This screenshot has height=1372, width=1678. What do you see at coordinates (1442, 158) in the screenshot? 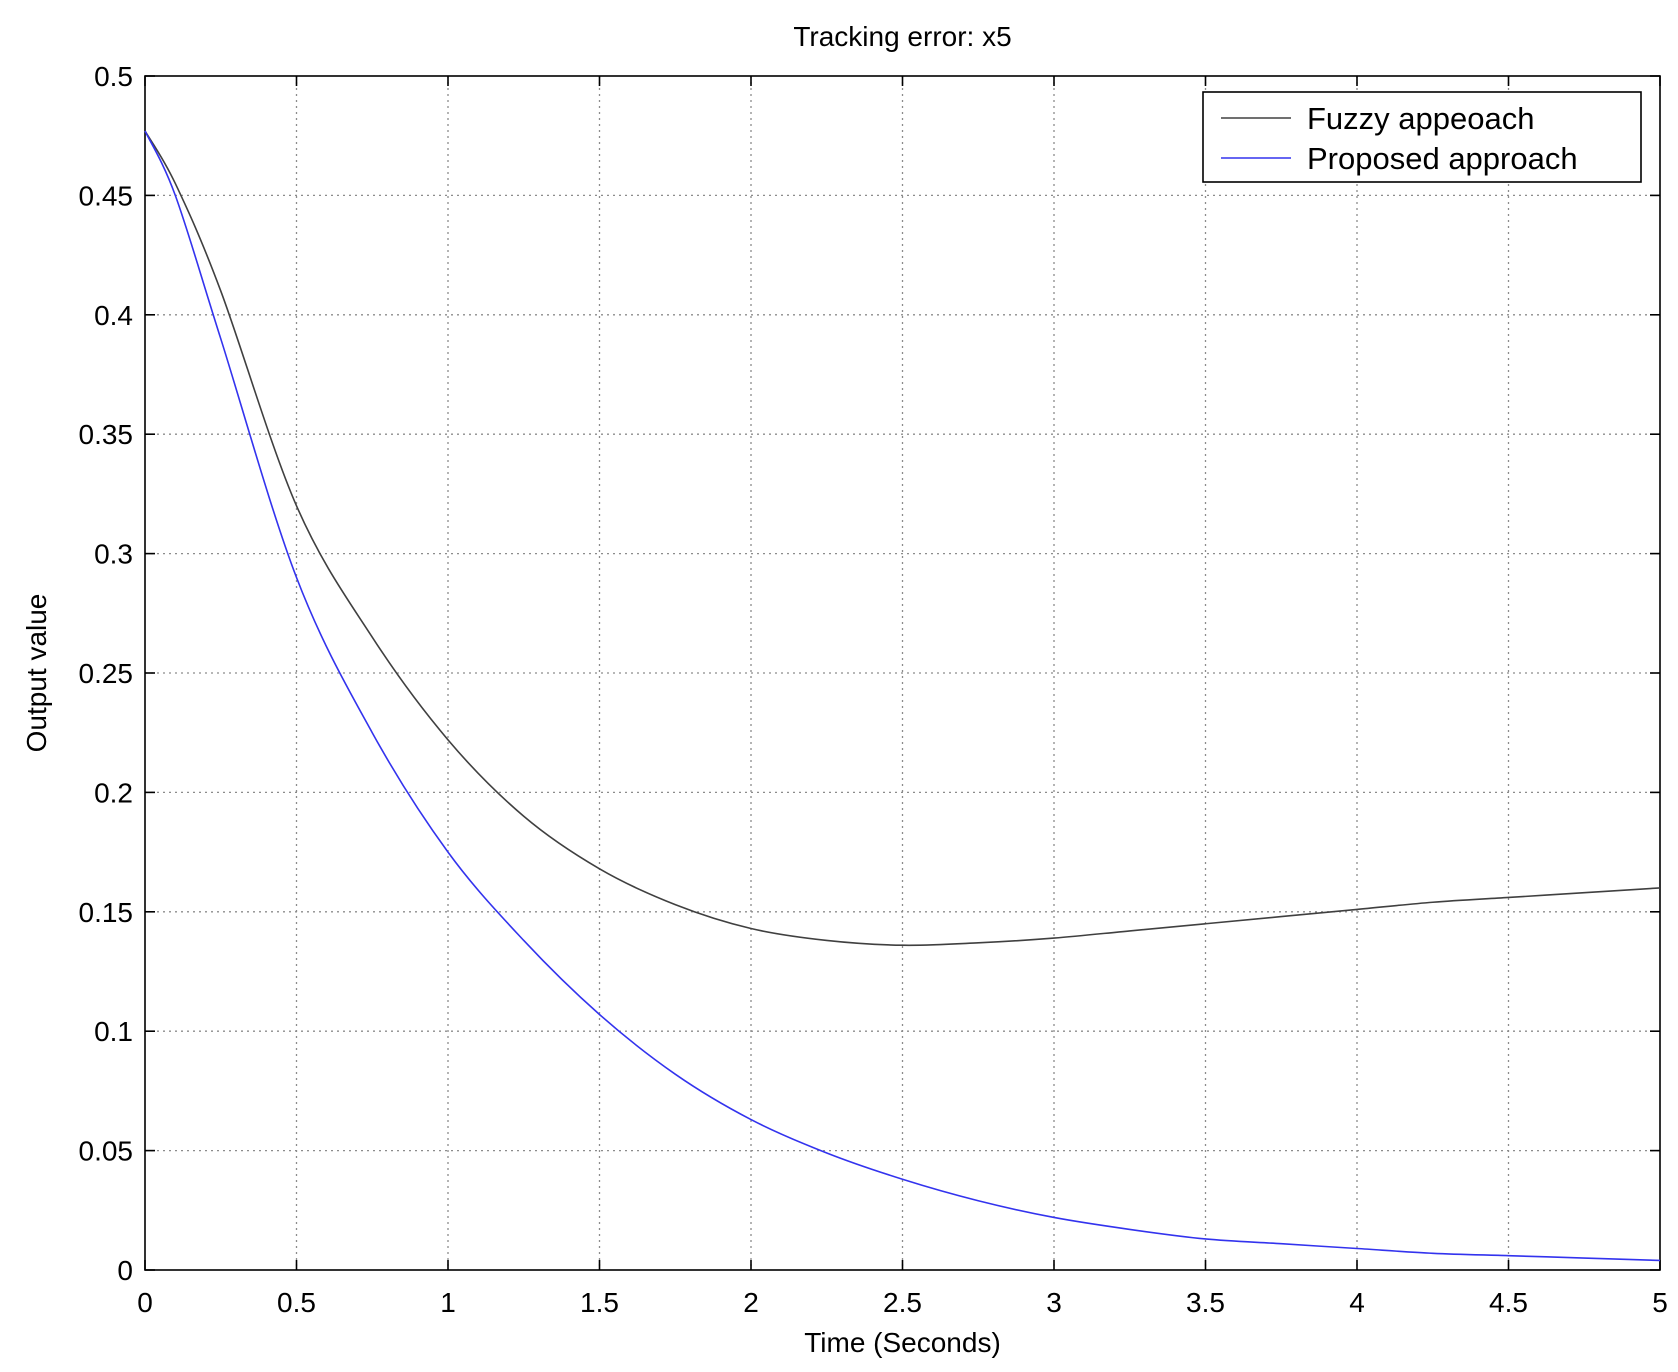
I see `legend-label-1: Proposed approach` at bounding box center [1442, 158].